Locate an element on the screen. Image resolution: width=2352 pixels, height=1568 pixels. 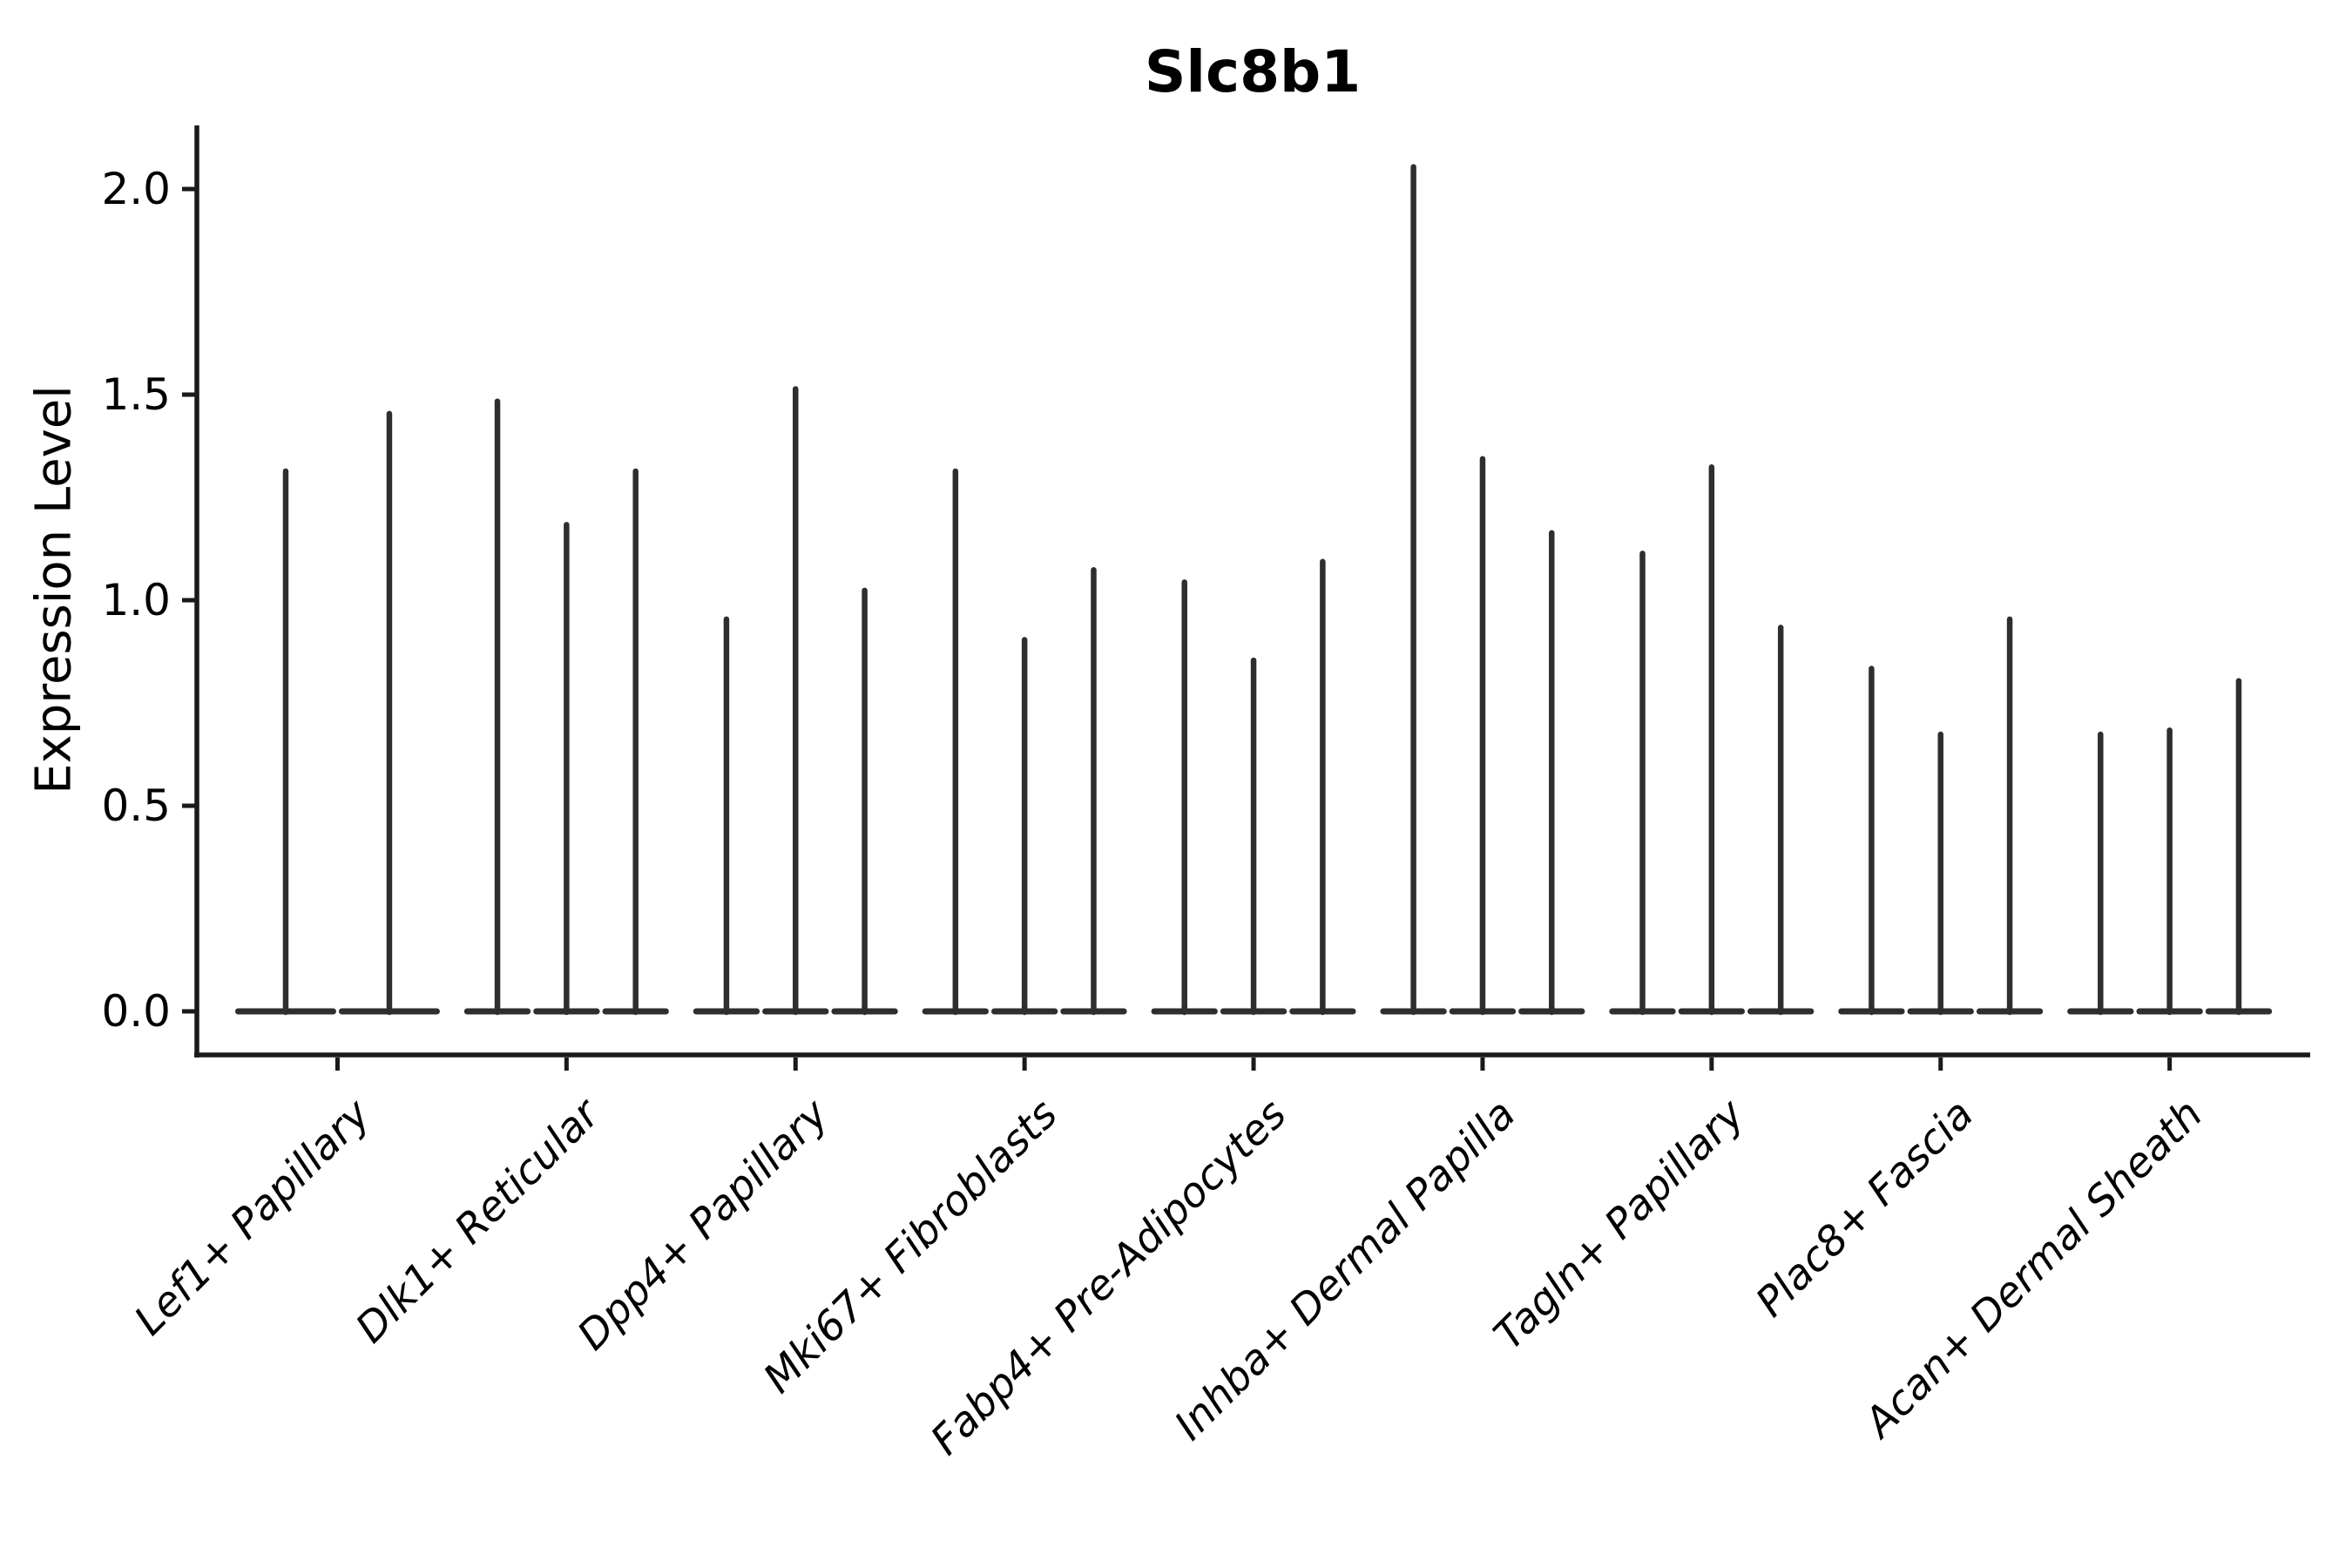
x-tick-label: Dpp4+ Papillary is located at coordinates (704, 1225).